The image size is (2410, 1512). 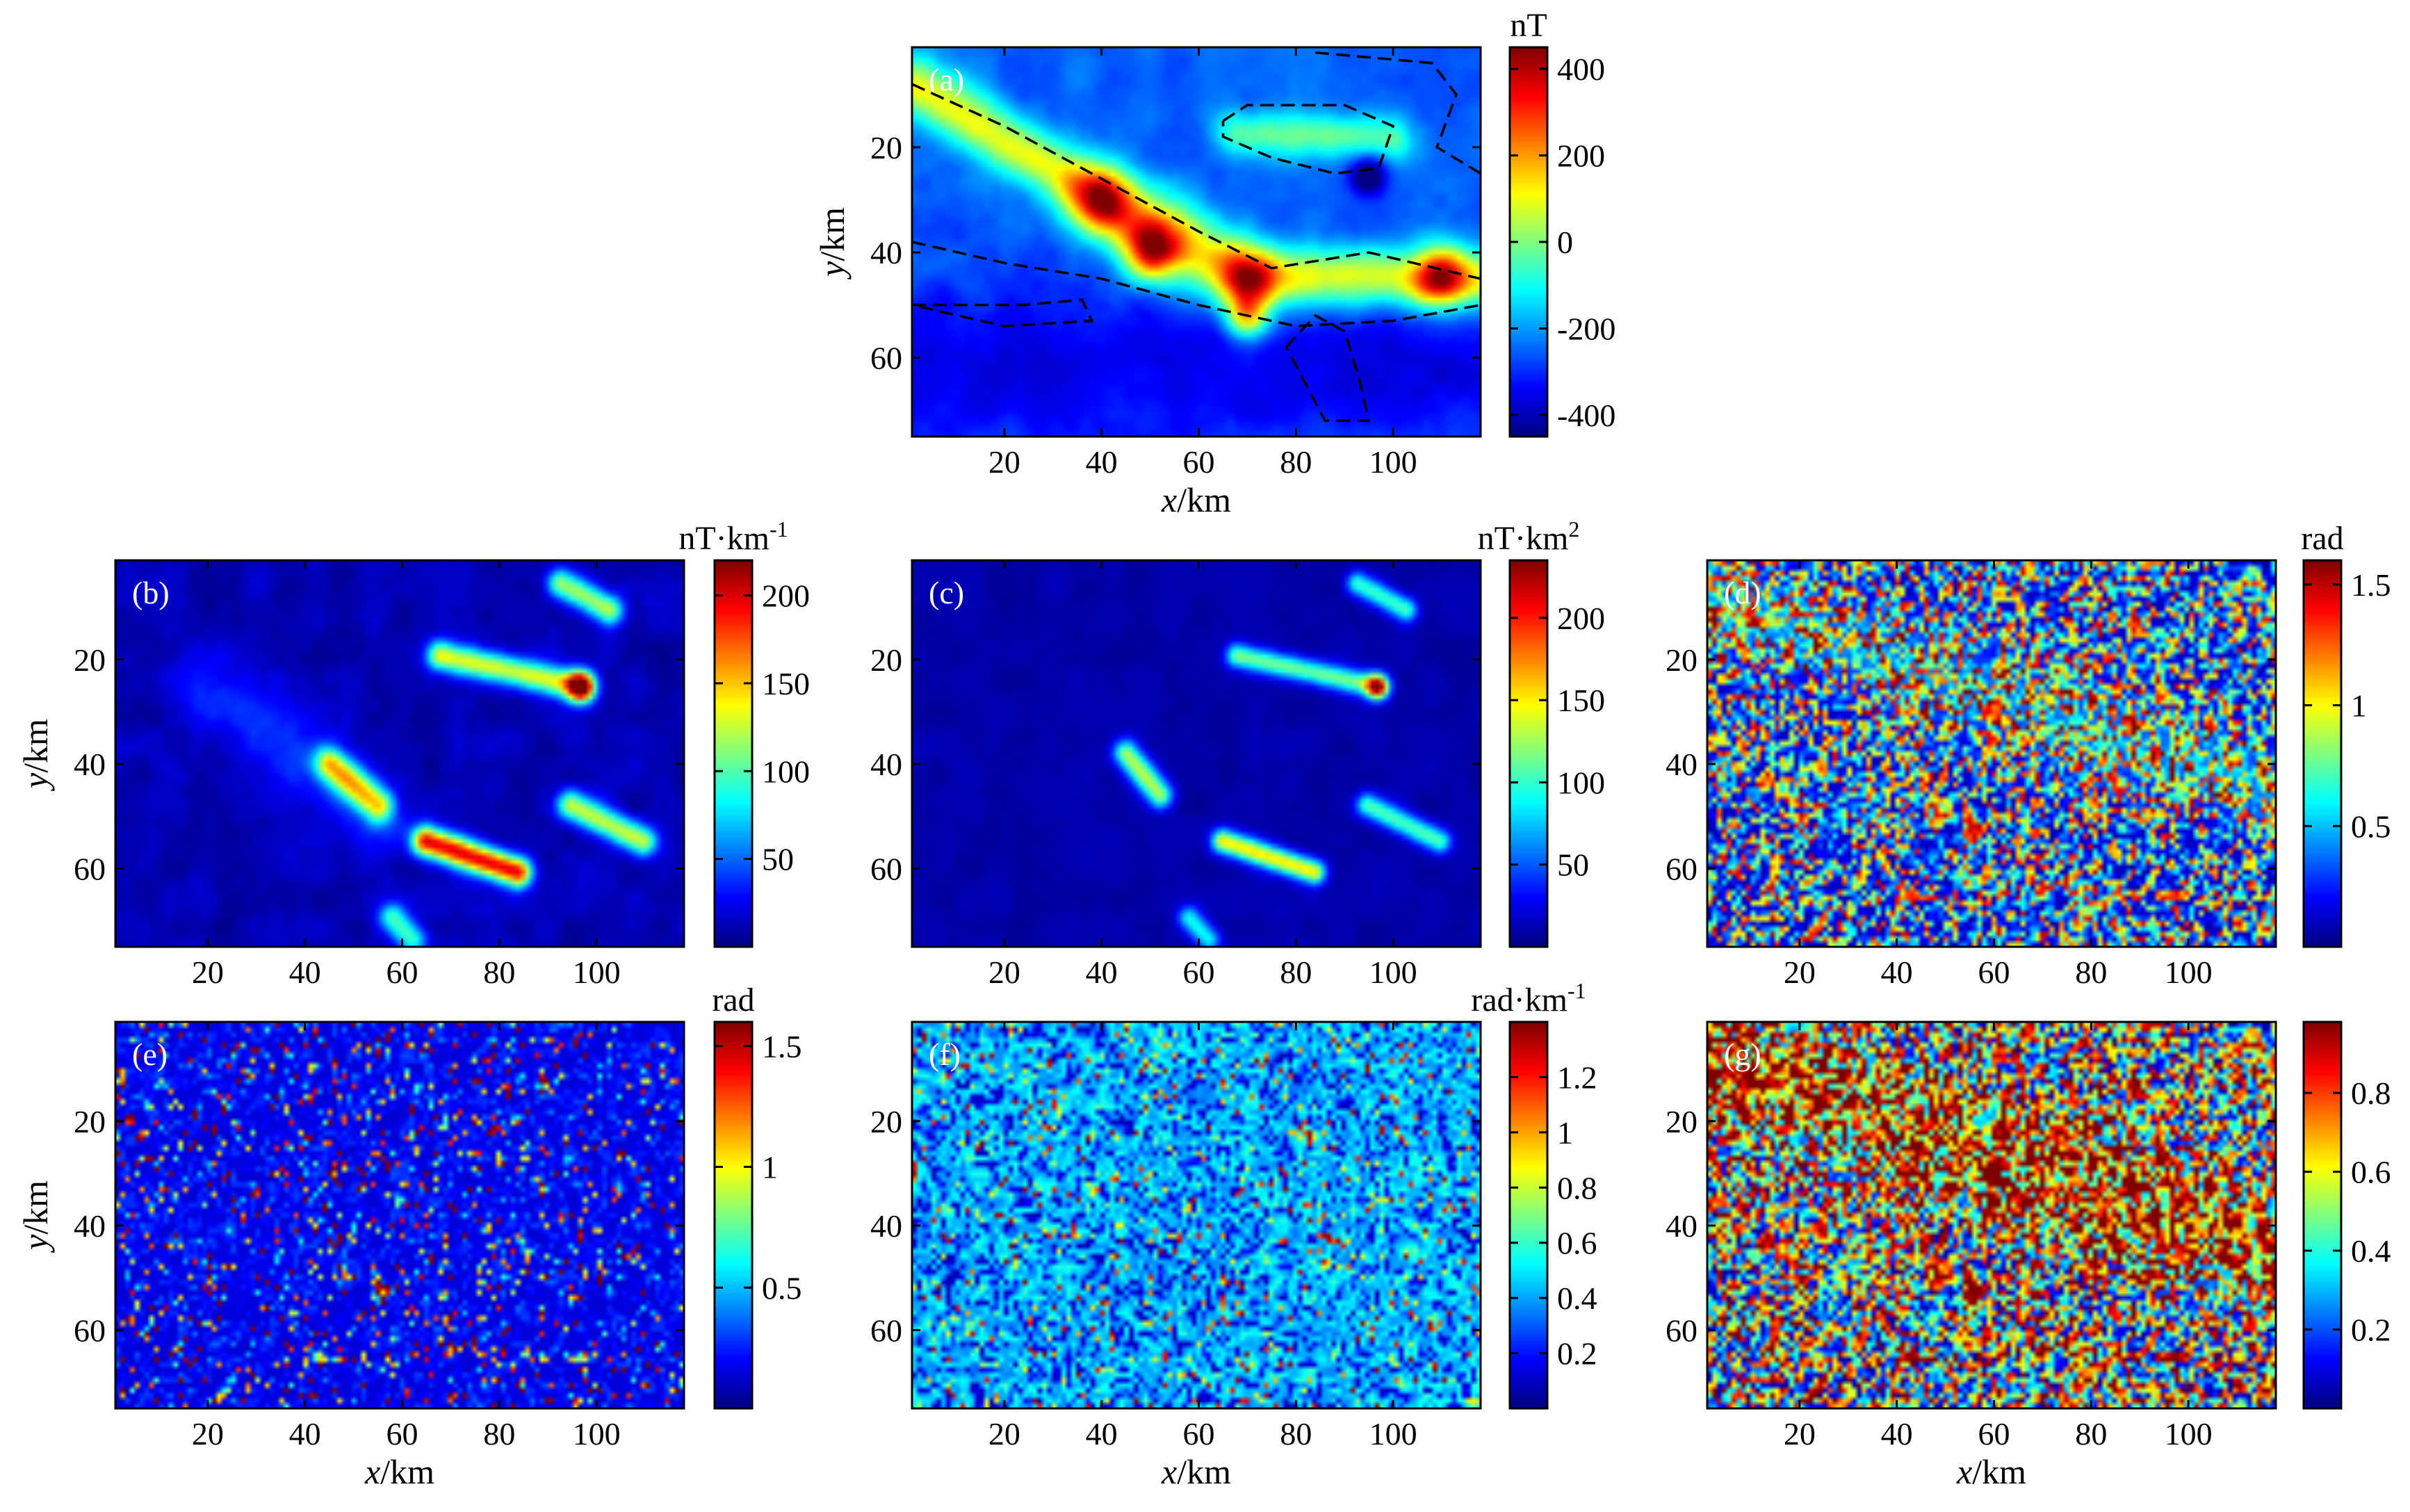 I want to click on colorbar-tick-label: 0.2, so click(x=2371, y=1330).